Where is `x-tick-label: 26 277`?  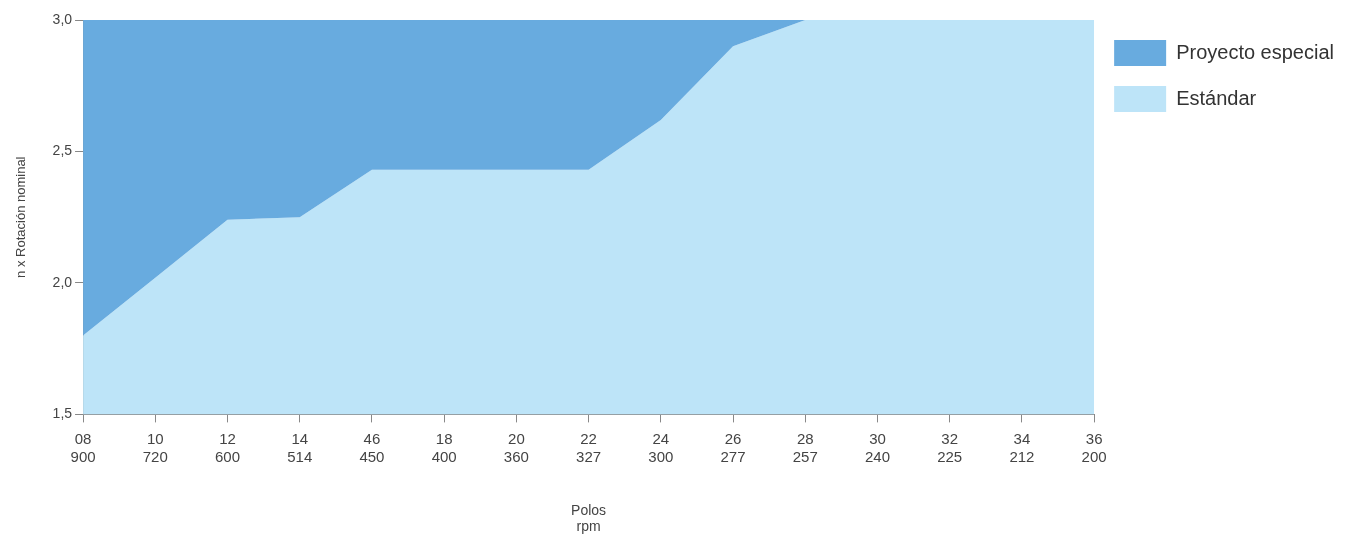
x-tick-label: 26 277 is located at coordinates (733, 447).